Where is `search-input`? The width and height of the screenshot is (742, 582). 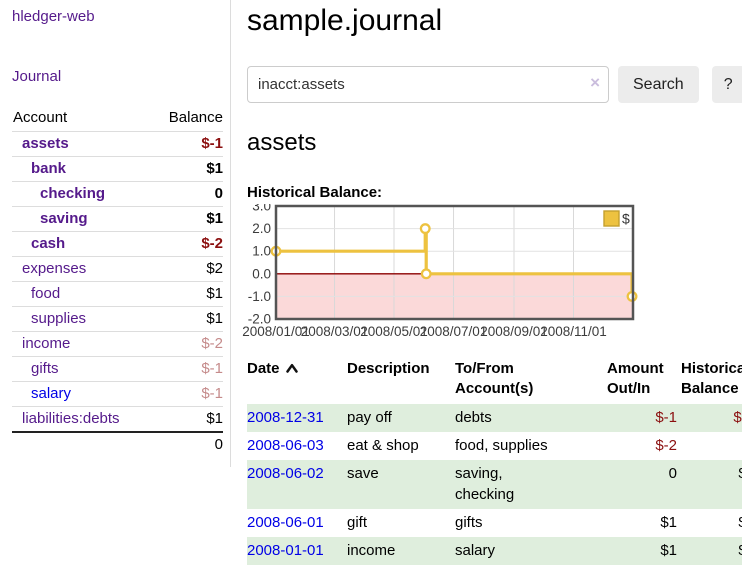 search-input is located at coordinates (428, 84).